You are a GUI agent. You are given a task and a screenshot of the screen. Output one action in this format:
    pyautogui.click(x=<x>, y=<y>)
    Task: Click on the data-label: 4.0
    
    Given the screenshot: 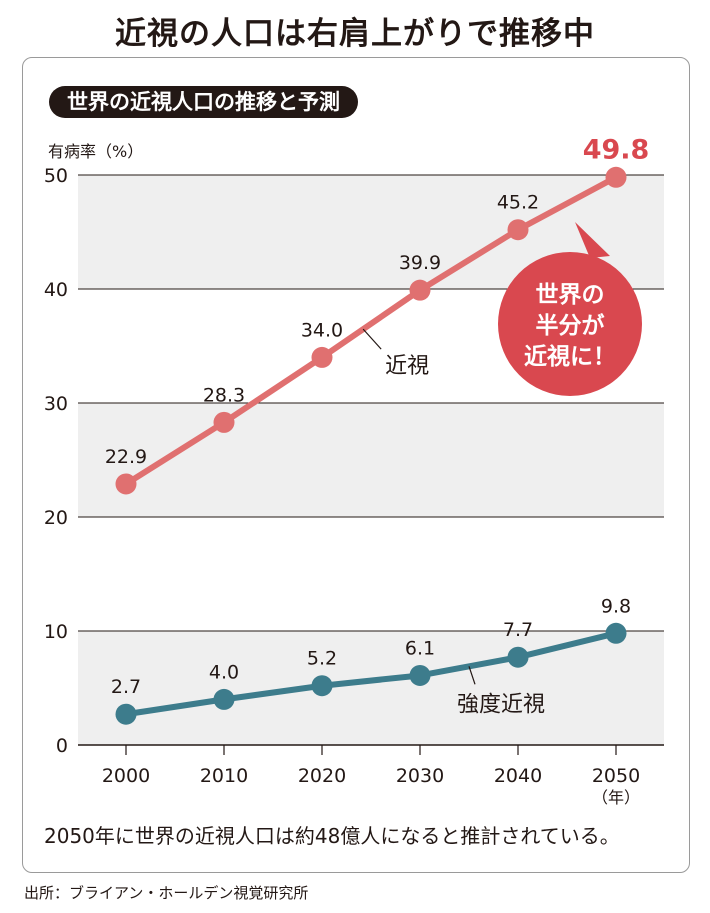 What is the action you would take?
    pyautogui.click(x=224, y=672)
    